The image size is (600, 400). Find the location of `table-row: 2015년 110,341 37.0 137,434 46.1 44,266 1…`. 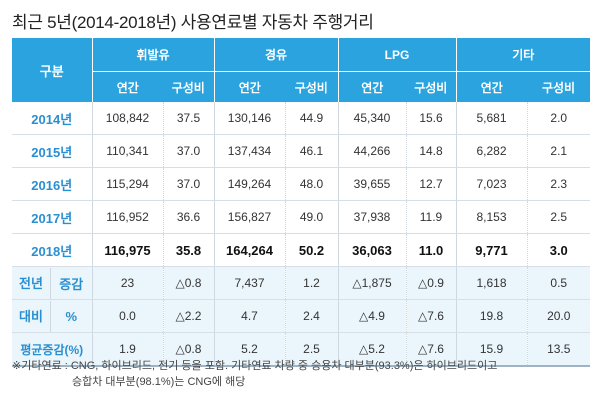

table-row: 2015년 110,341 37.0 137,434 46.1 44,266 1… is located at coordinates (301, 151).